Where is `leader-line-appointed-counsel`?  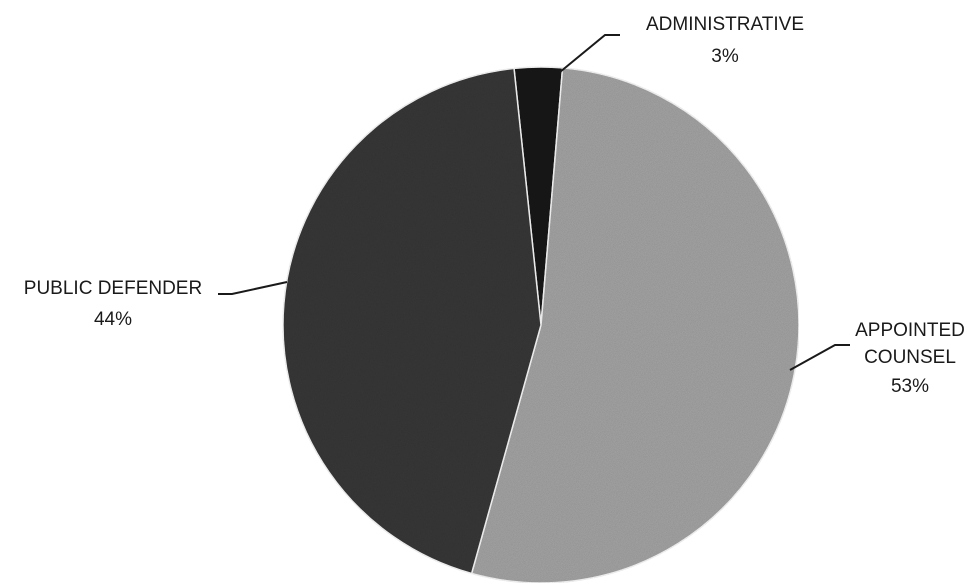
leader-line-appointed-counsel is located at coordinates (819, 357).